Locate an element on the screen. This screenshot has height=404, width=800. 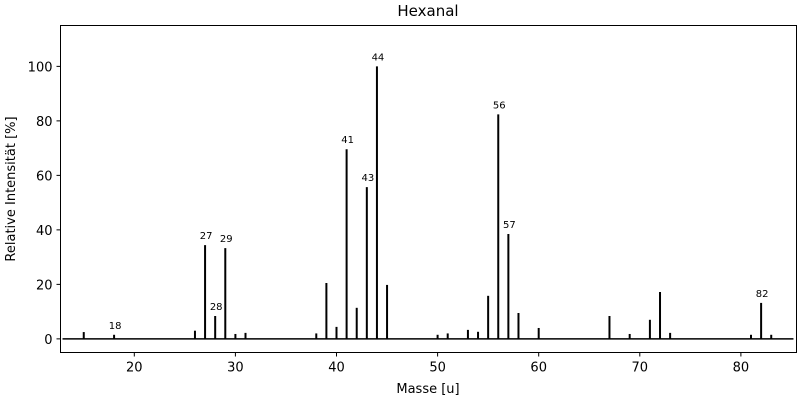
y-tick-label: 40 is located at coordinates (44, 231).